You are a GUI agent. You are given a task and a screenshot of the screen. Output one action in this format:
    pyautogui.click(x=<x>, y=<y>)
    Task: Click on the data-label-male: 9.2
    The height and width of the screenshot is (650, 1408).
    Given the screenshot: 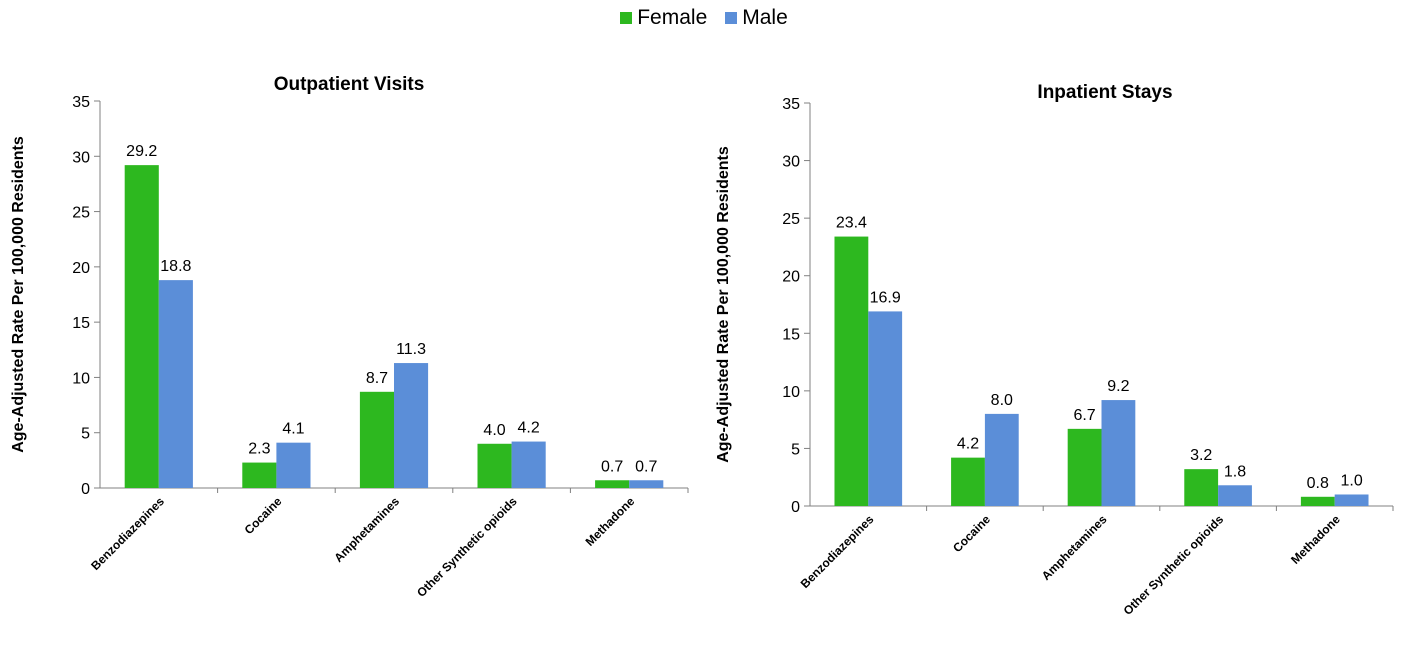 What is the action you would take?
    pyautogui.click(x=1118, y=386)
    